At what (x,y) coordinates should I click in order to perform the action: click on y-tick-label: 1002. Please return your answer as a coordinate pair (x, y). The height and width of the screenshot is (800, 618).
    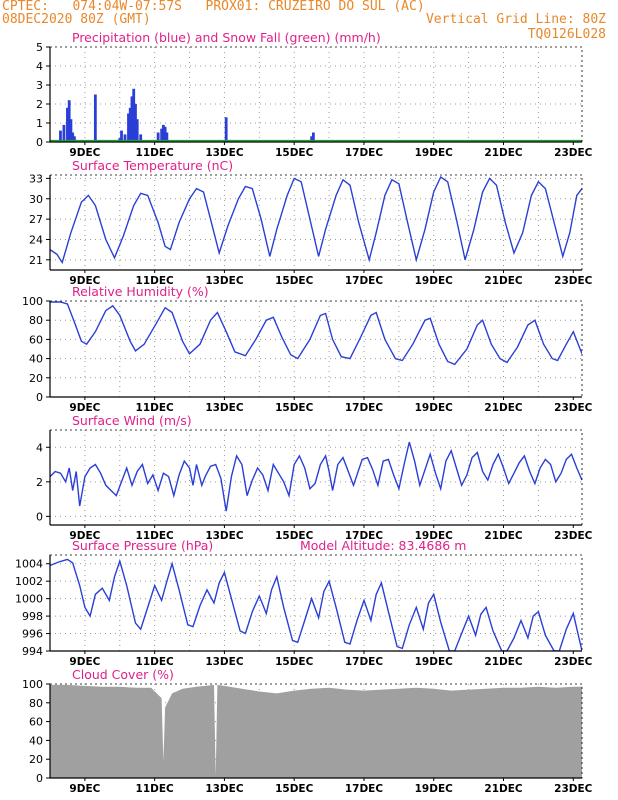
    Looking at the image, I should click on (29, 581).